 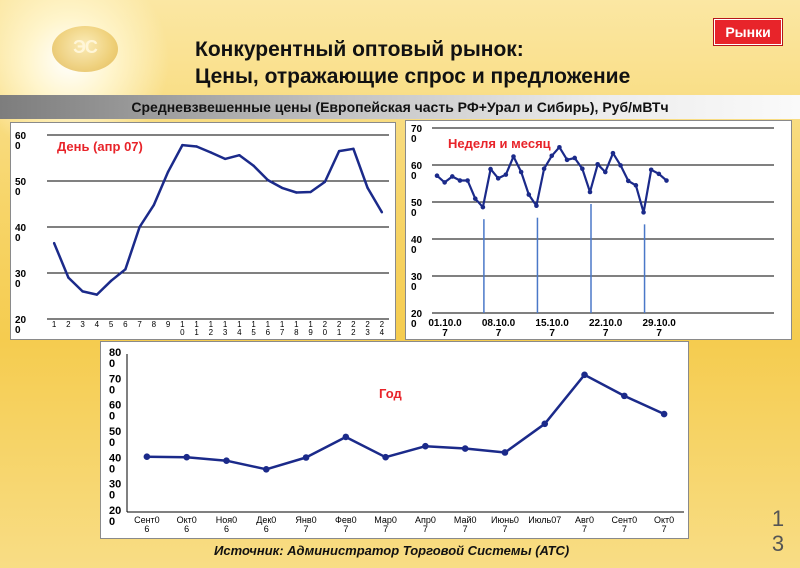 I want to click on chart-annotation: Неделя и месяц, so click(x=499, y=143).